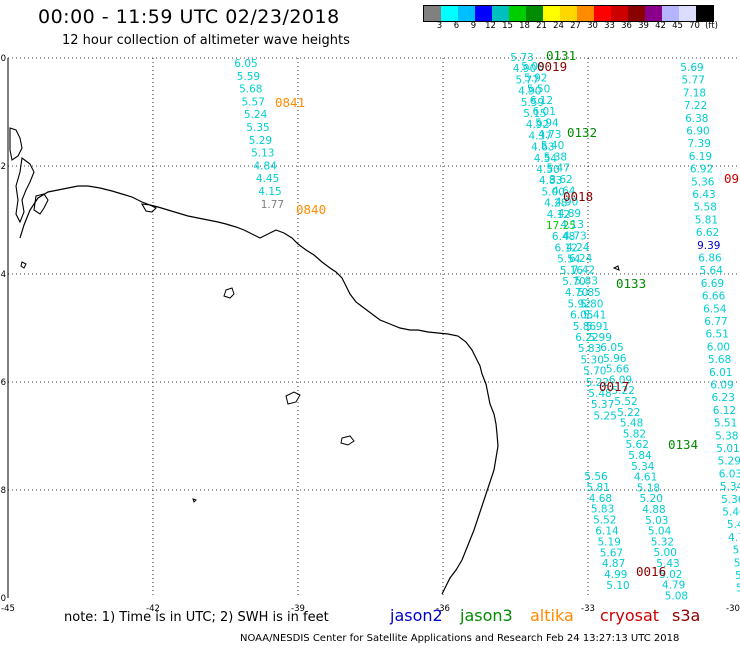 Image resolution: width=740 pixels, height=650 pixels. I want to click on wave-height-value: 7.22, so click(695, 106).